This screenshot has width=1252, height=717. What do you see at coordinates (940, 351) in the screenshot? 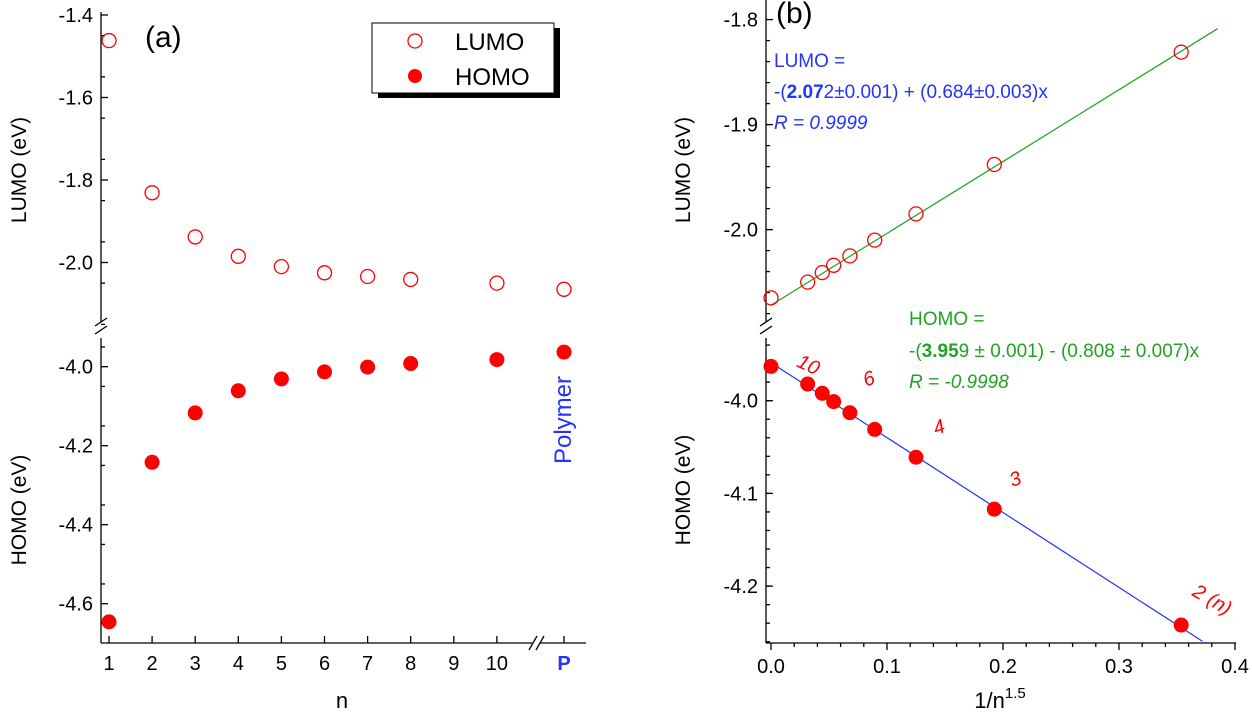
I see `homo-eq-bold: 3.95` at bounding box center [940, 351].